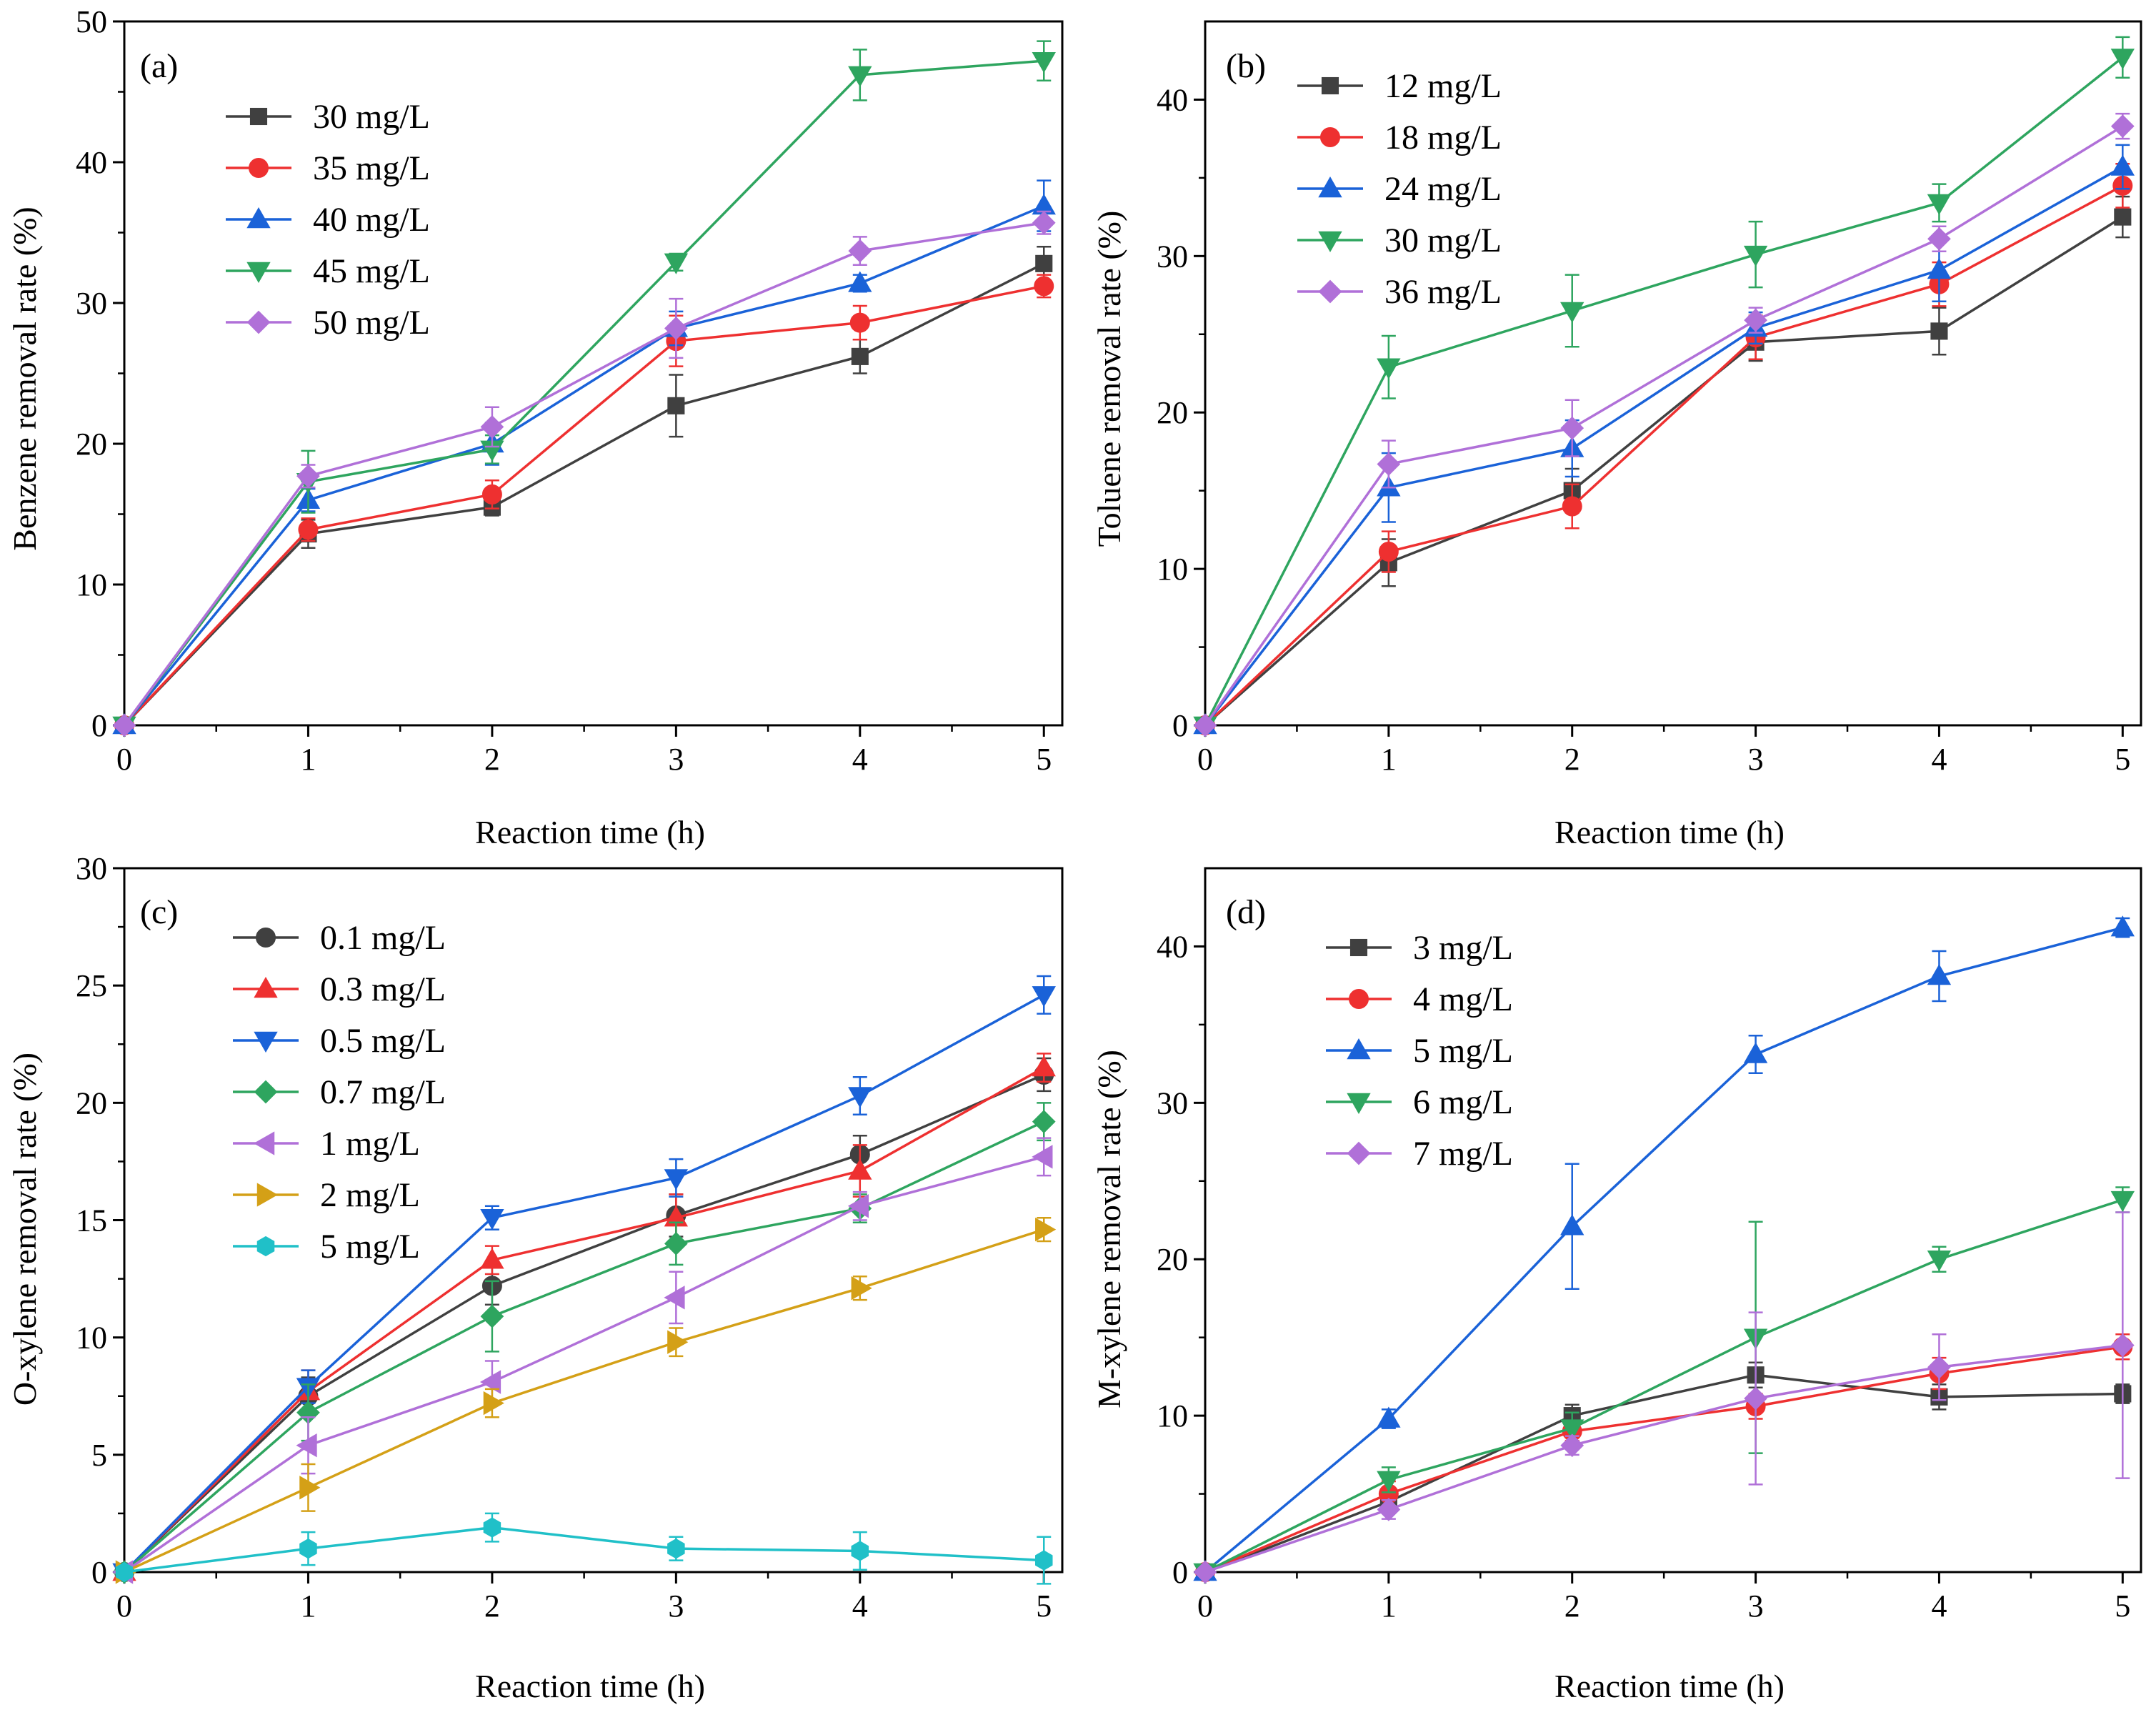 Image resolution: width=2156 pixels, height=1720 pixels. I want to click on panel-b-legend-label: 24 mg/L, so click(1443, 189).